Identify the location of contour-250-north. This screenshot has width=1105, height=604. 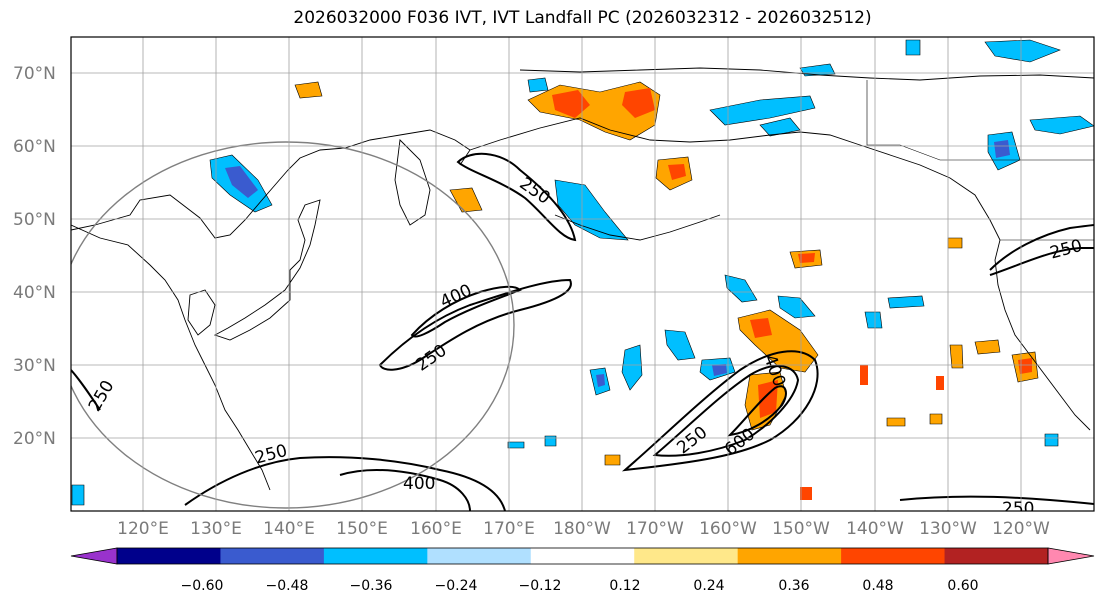
(516, 197).